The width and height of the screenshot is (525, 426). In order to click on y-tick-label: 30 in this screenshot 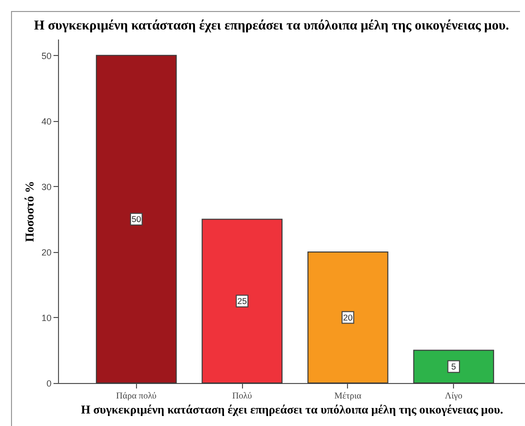, I will do `click(46, 187)`.